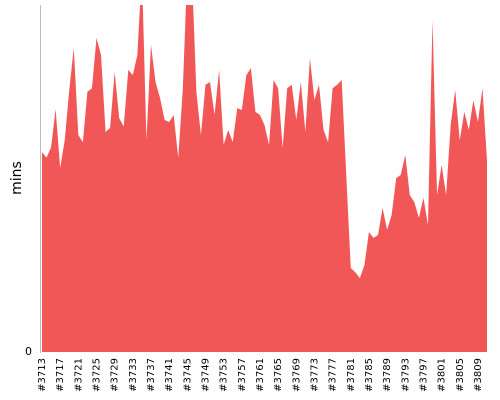 This screenshot has width=500, height=400. What do you see at coordinates (169, 375) in the screenshot?
I see `x-tick-label: #3741` at bounding box center [169, 375].